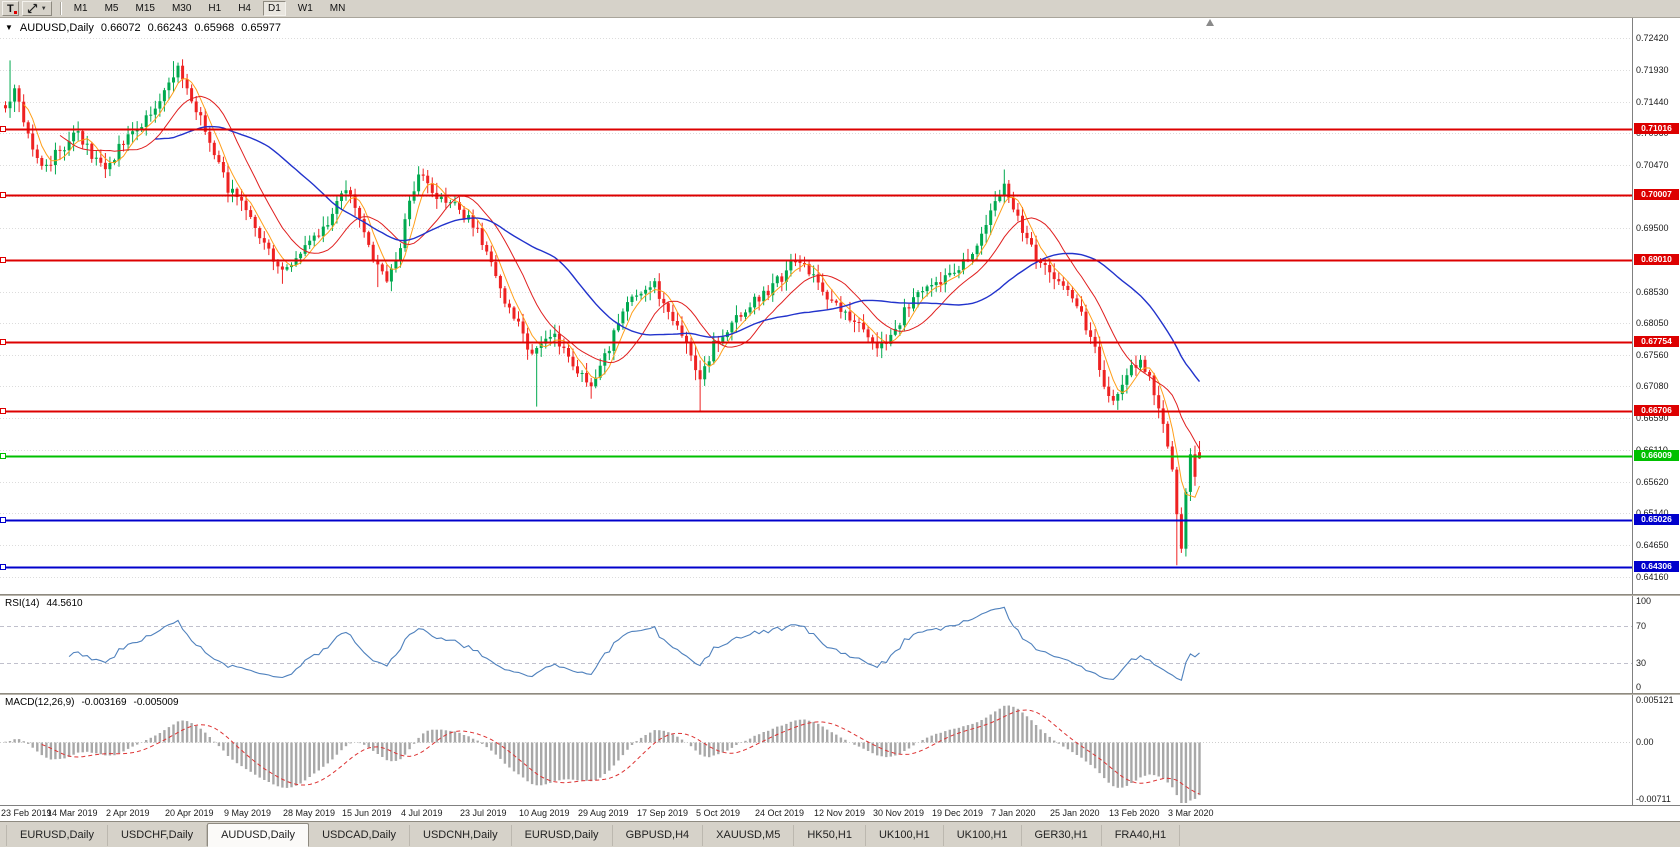  What do you see at coordinates (1652, 355) in the screenshot?
I see `price-tick: 0.67560` at bounding box center [1652, 355].